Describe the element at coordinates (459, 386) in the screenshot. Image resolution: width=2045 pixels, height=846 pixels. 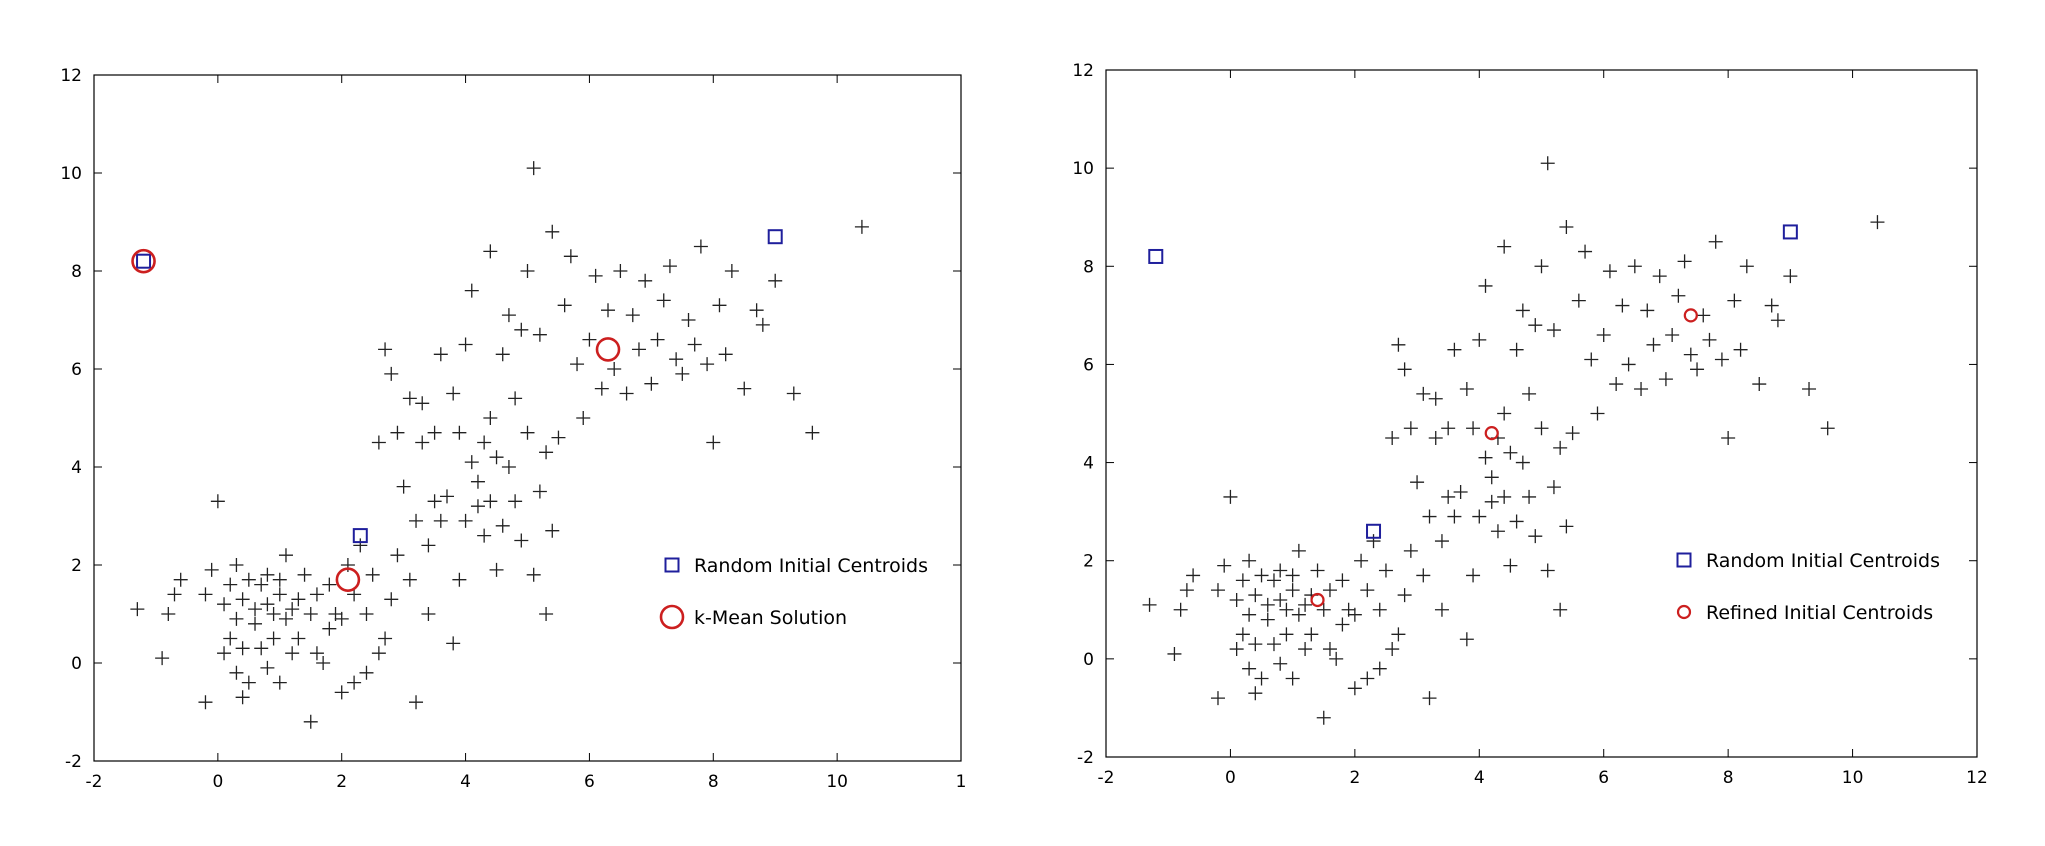
I see `random-centroid-marker-group` at that location.